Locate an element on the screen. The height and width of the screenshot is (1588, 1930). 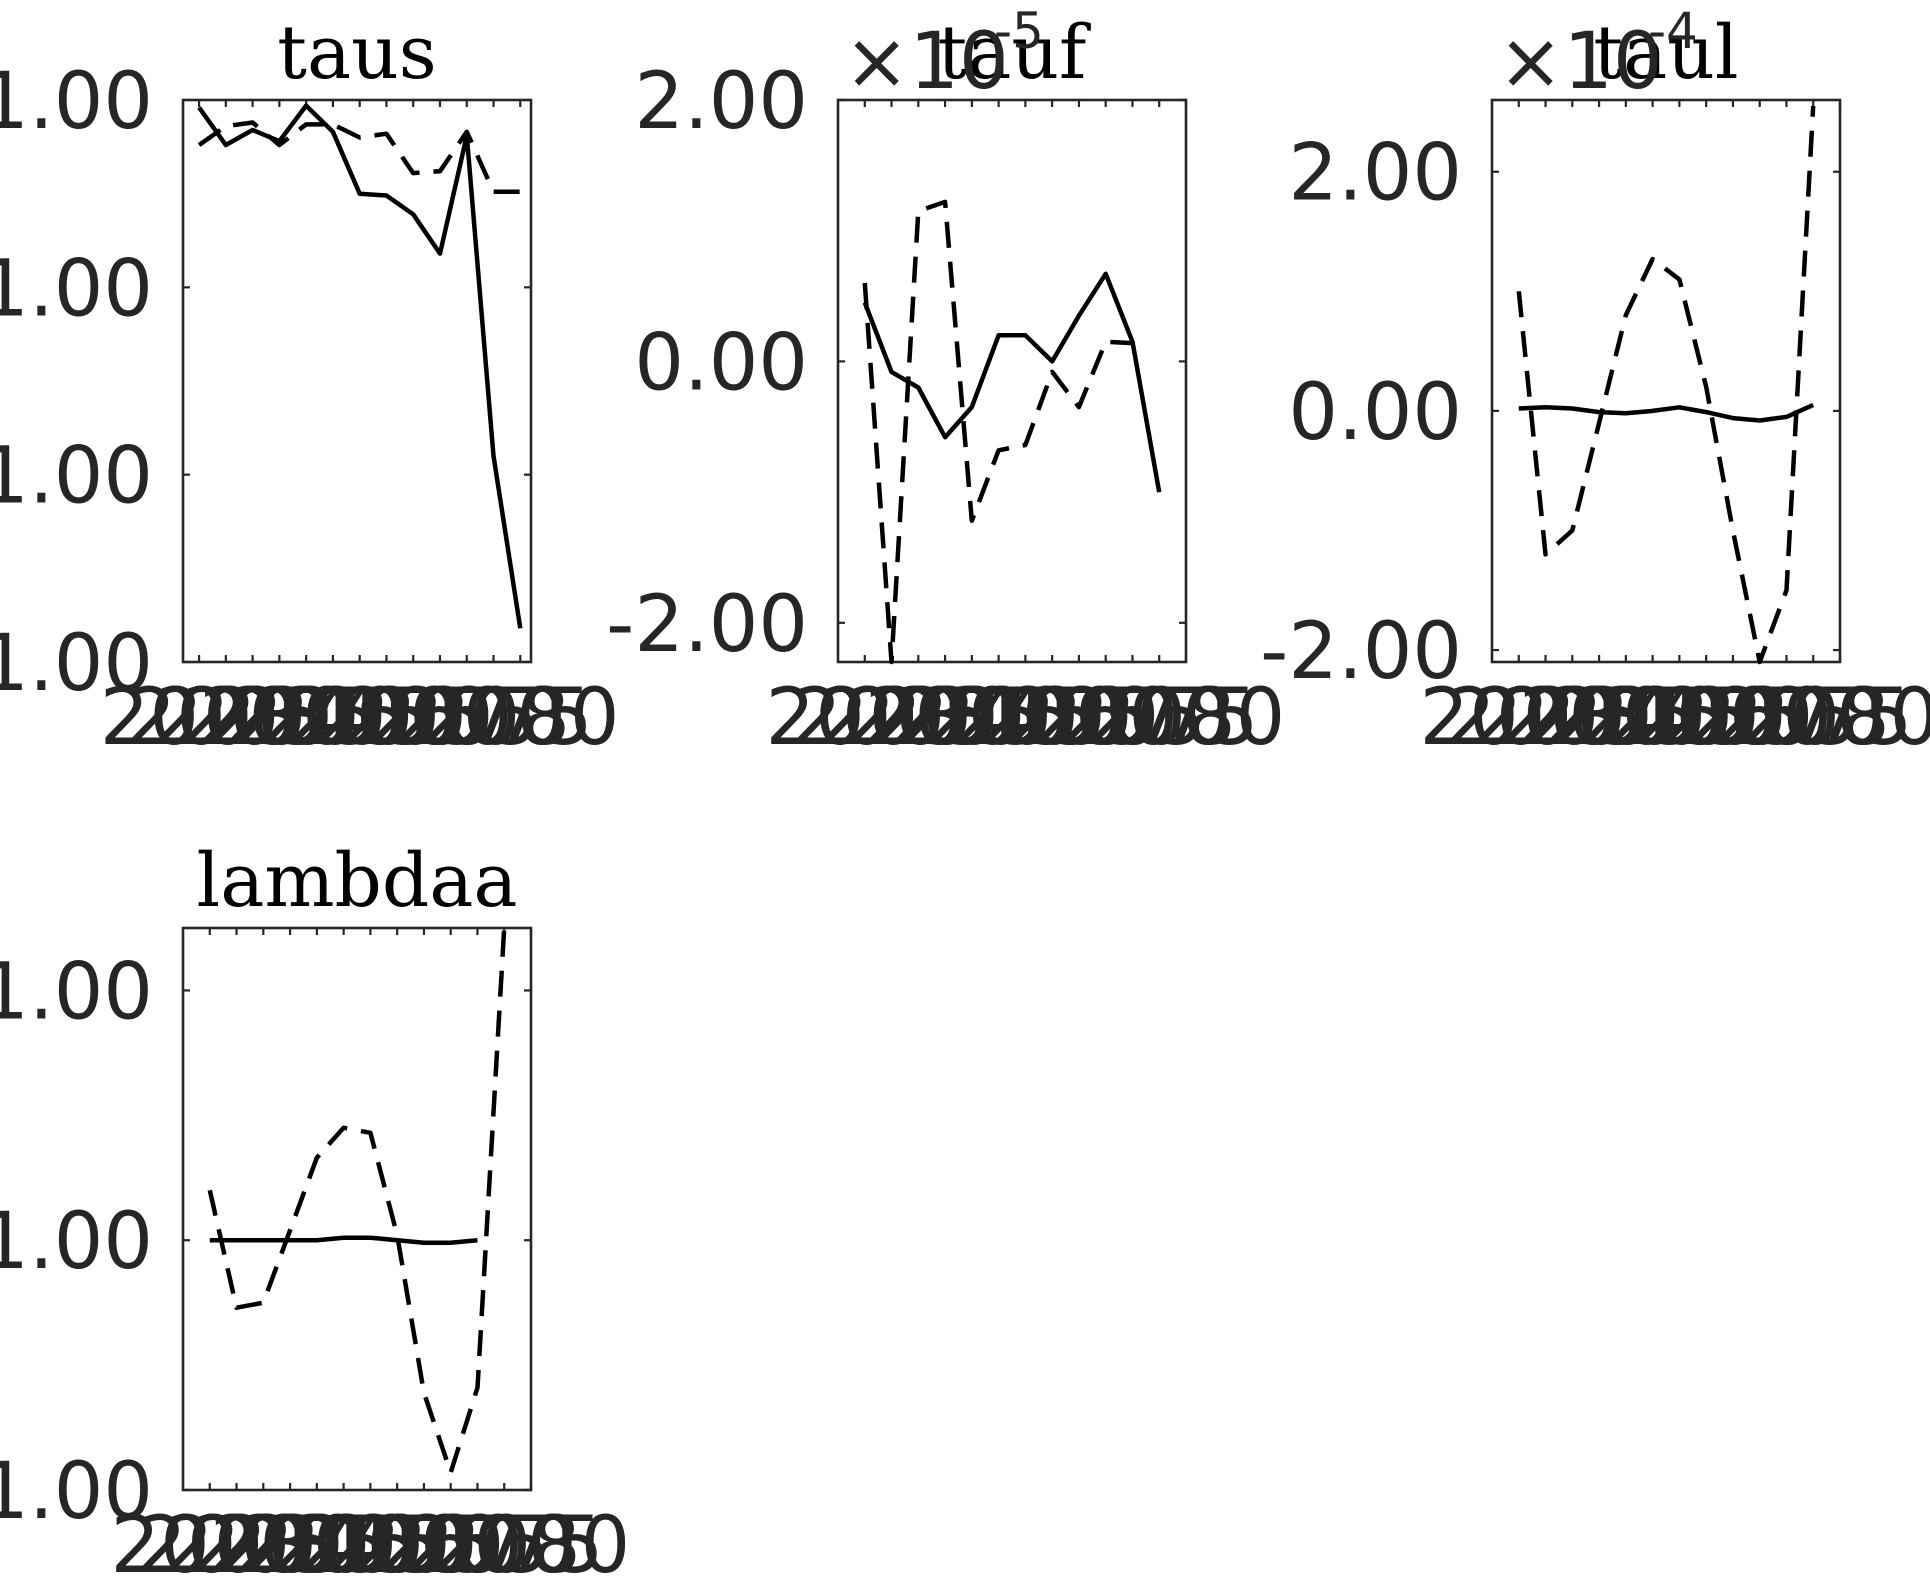
taul-axis-exponent: -4 is located at coordinates (1673, 31).